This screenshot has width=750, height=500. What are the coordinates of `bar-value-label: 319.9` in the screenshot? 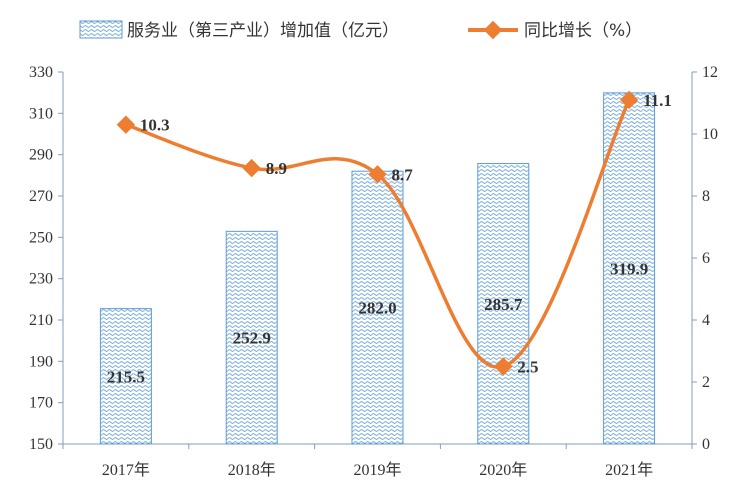 It's located at (629, 268).